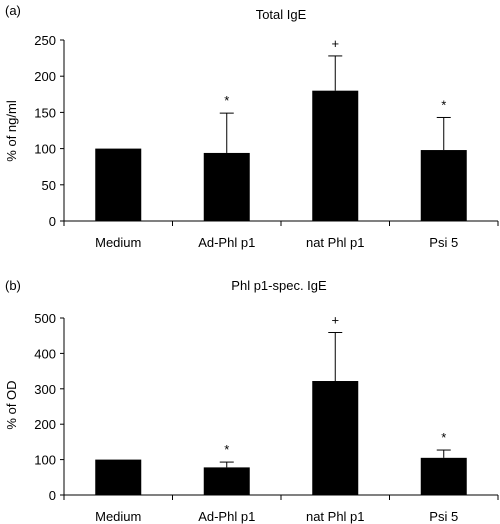 This screenshot has width=500, height=524. I want to click on panel-a-y-tick-label: 50, so click(49, 185).